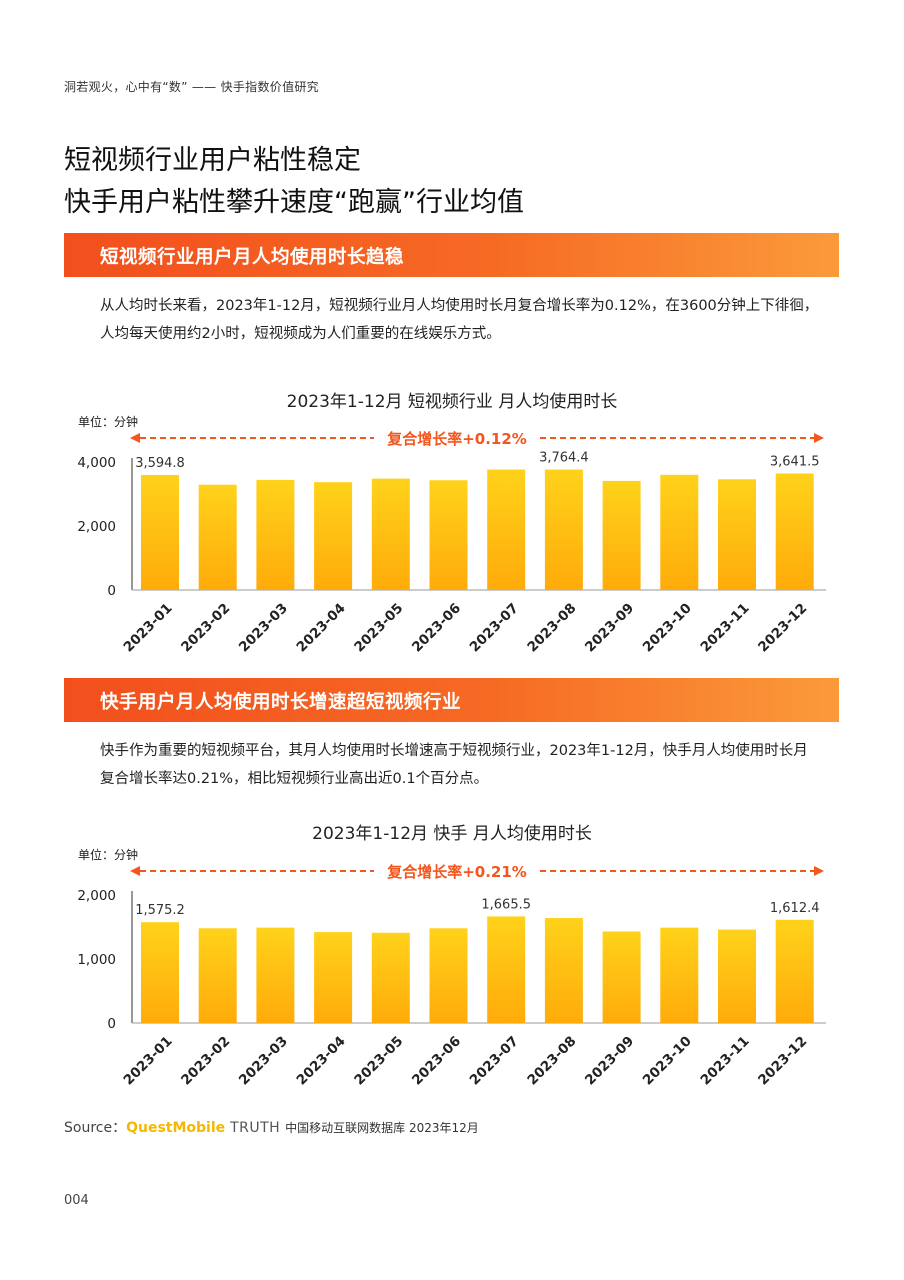 Image resolution: width=904 pixels, height=1280 pixels. What do you see at coordinates (294, 202) in the screenshot?
I see `page-title-line2: 快手用户粘性攀升速度“跑赢”行业均值` at bounding box center [294, 202].